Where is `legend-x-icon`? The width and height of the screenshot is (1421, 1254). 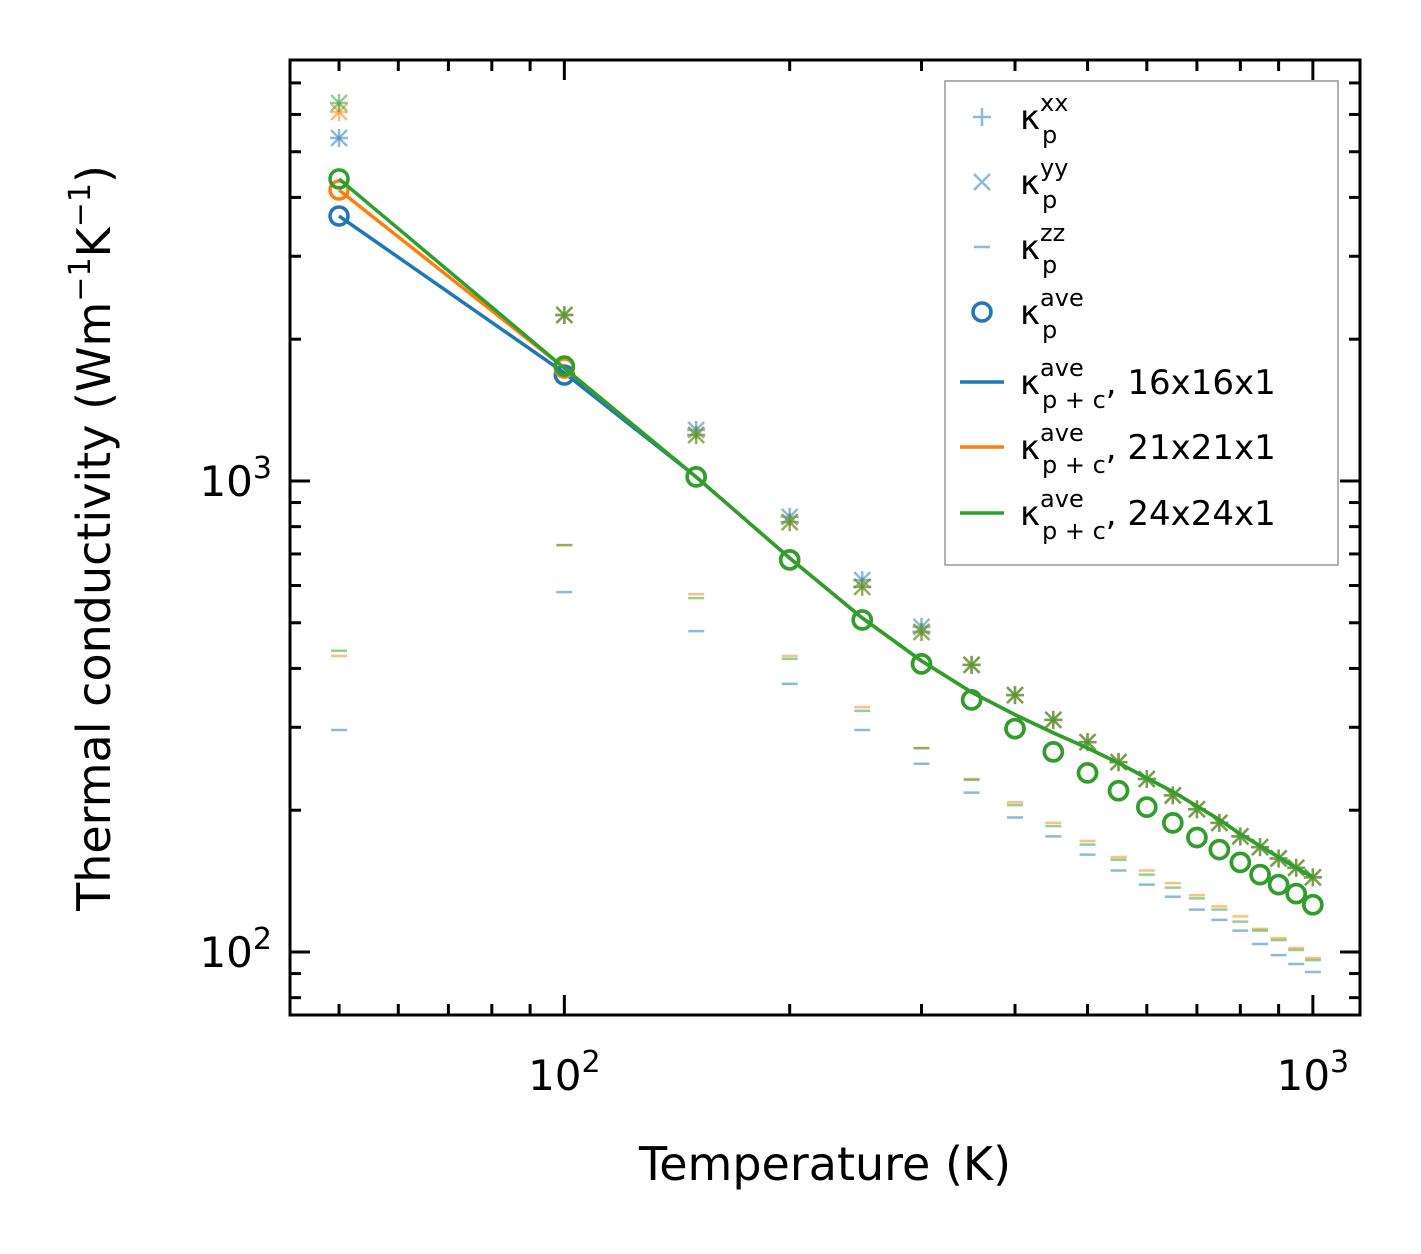 legend-x-icon is located at coordinates (982, 182).